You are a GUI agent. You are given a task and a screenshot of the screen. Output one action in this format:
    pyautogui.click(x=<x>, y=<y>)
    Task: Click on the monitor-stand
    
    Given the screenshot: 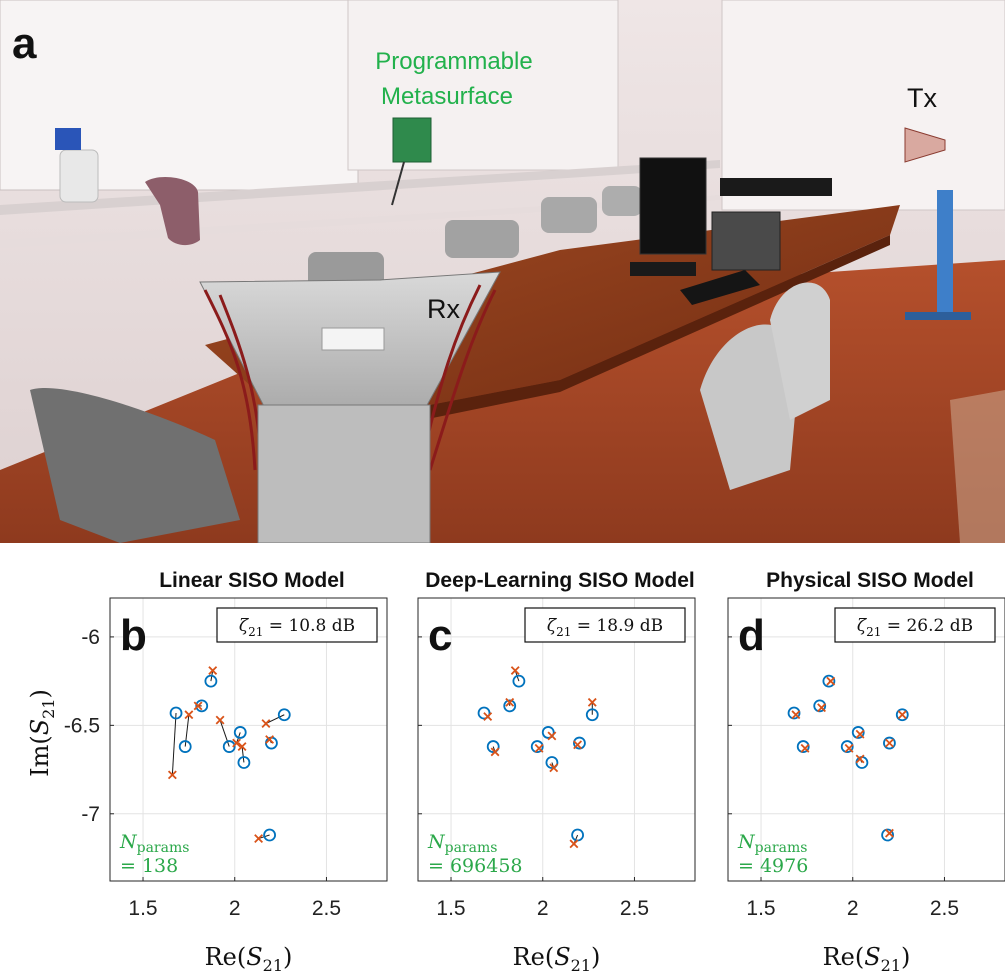 What is the action you would take?
    pyautogui.click(x=663, y=269)
    